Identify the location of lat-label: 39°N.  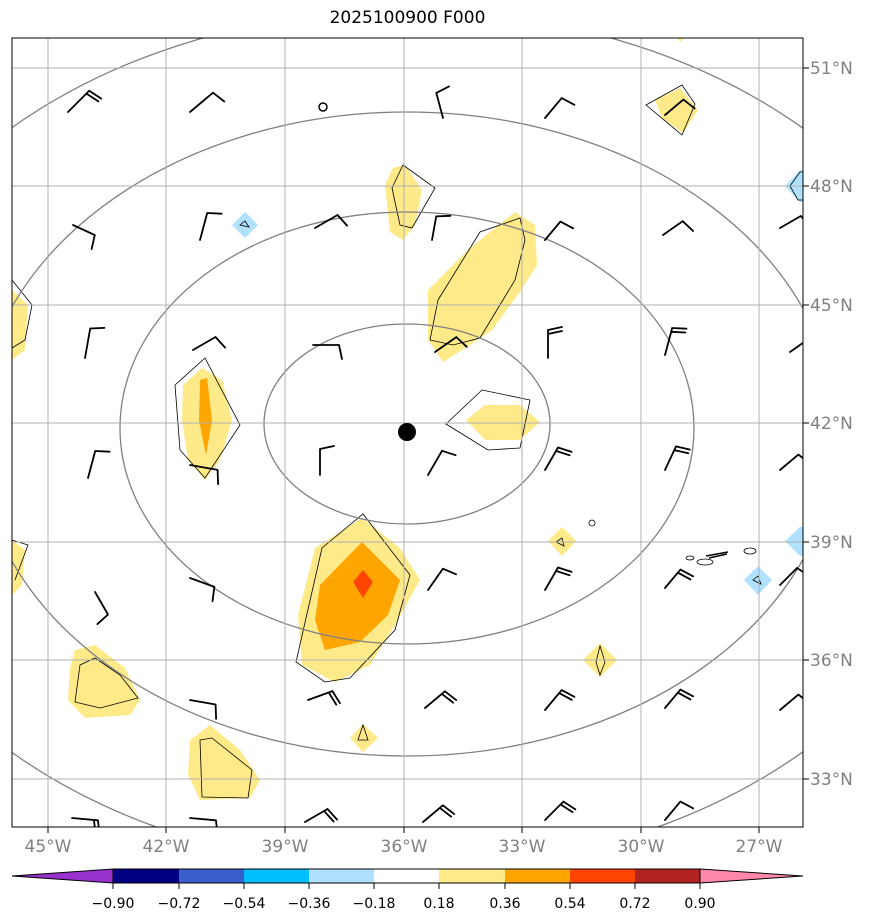
(831, 543).